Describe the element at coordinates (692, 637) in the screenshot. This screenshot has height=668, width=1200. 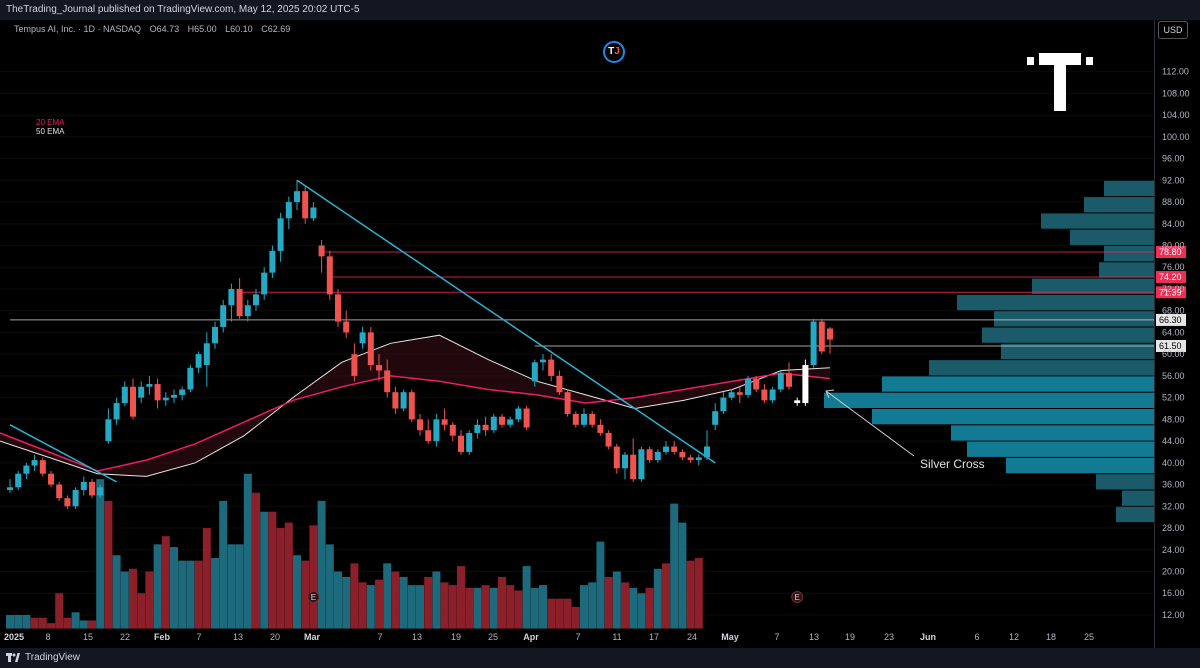
I see `x-tick-label: 24` at that location.